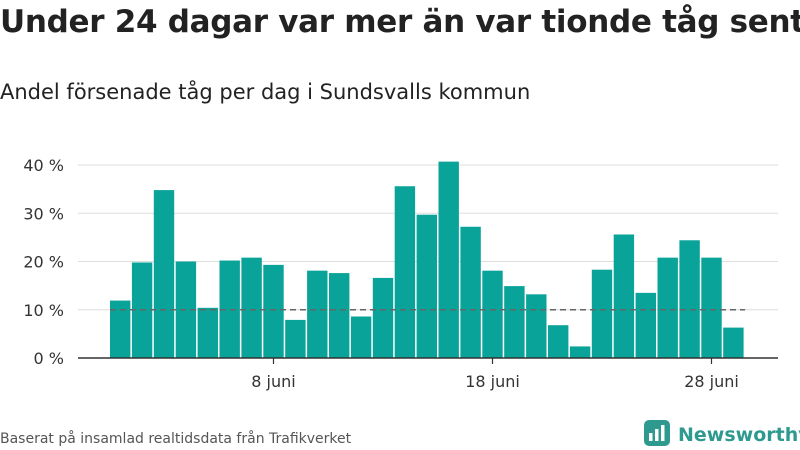 Image resolution: width=800 pixels, height=450 pixels. I want to click on y-tick-label: 10 %, so click(43, 310).